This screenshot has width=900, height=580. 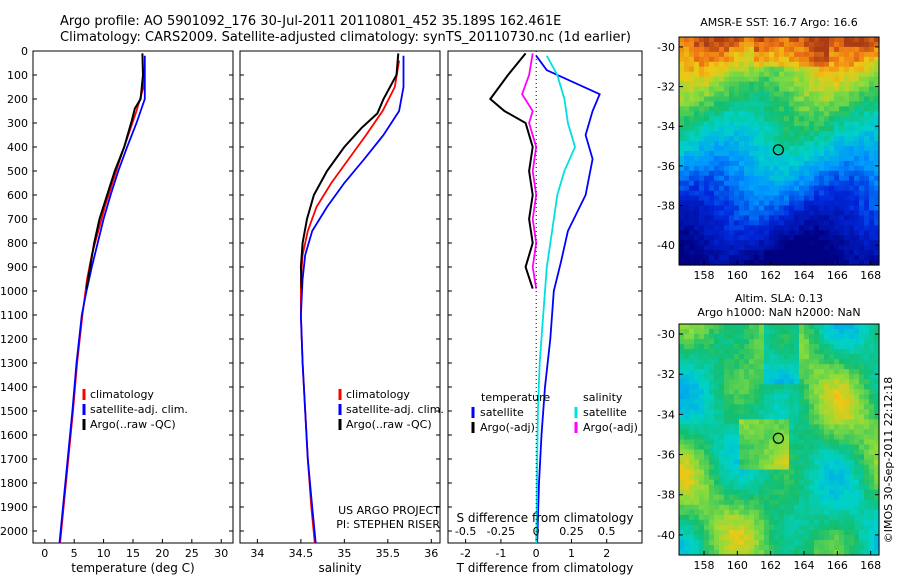 I want to click on map-y-tick-label: -36, so click(x=666, y=166).